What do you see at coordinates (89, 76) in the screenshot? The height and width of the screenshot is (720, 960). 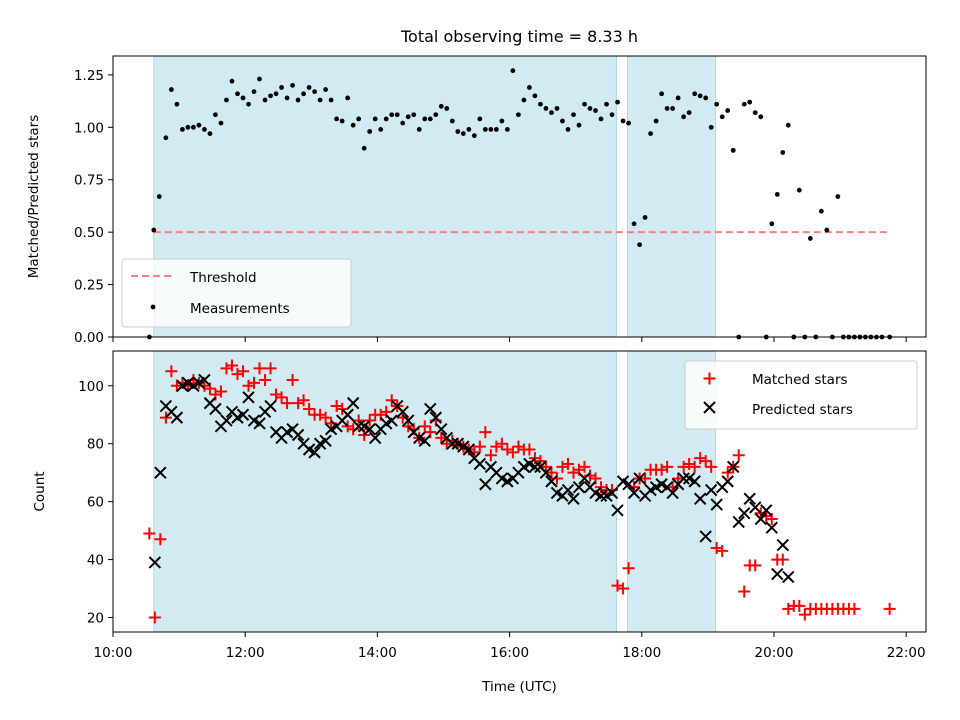 I see `y-tick-label: 1.25` at bounding box center [89, 76].